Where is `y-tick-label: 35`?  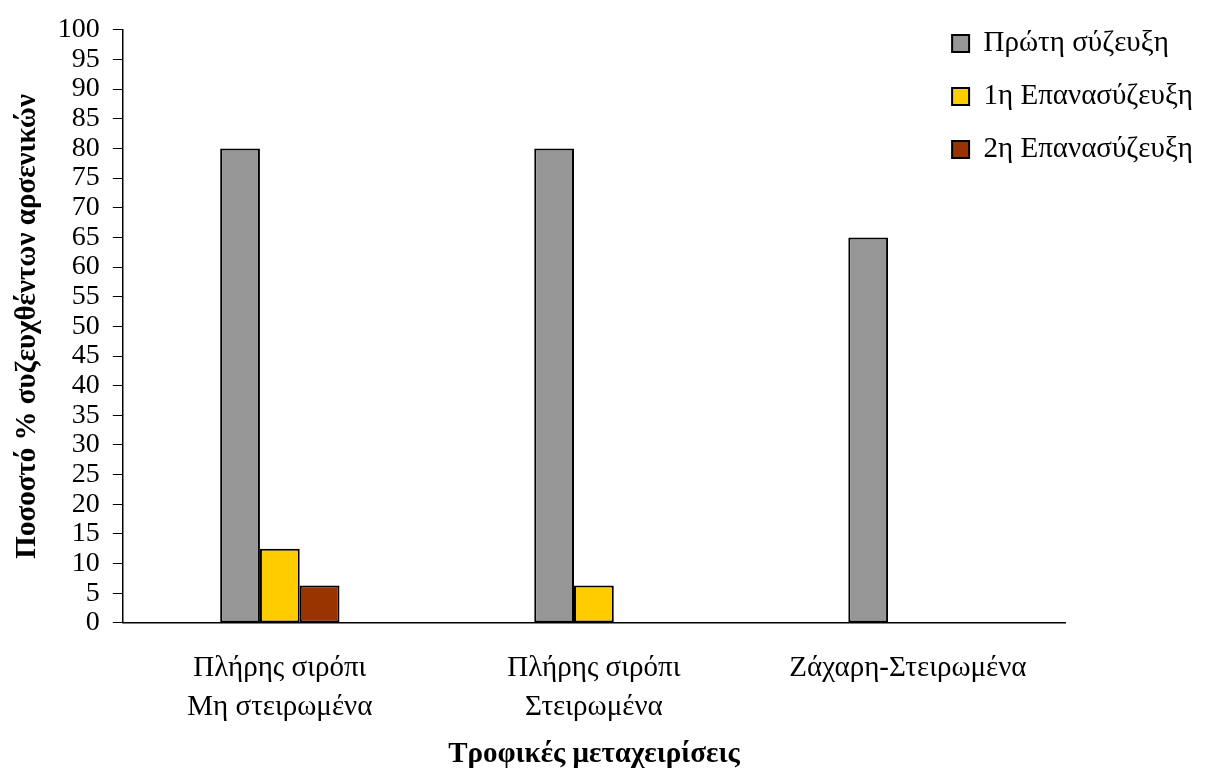
y-tick-label: 35 is located at coordinates (85, 413).